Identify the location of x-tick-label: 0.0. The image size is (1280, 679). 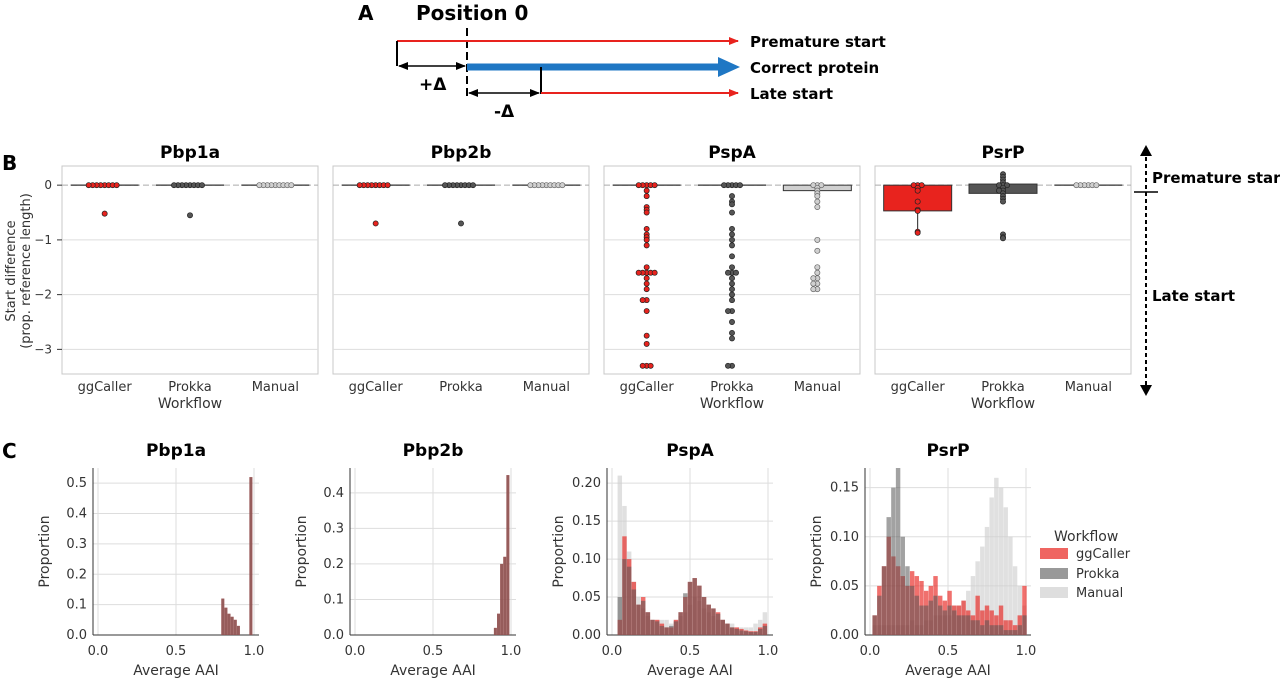
(612, 651).